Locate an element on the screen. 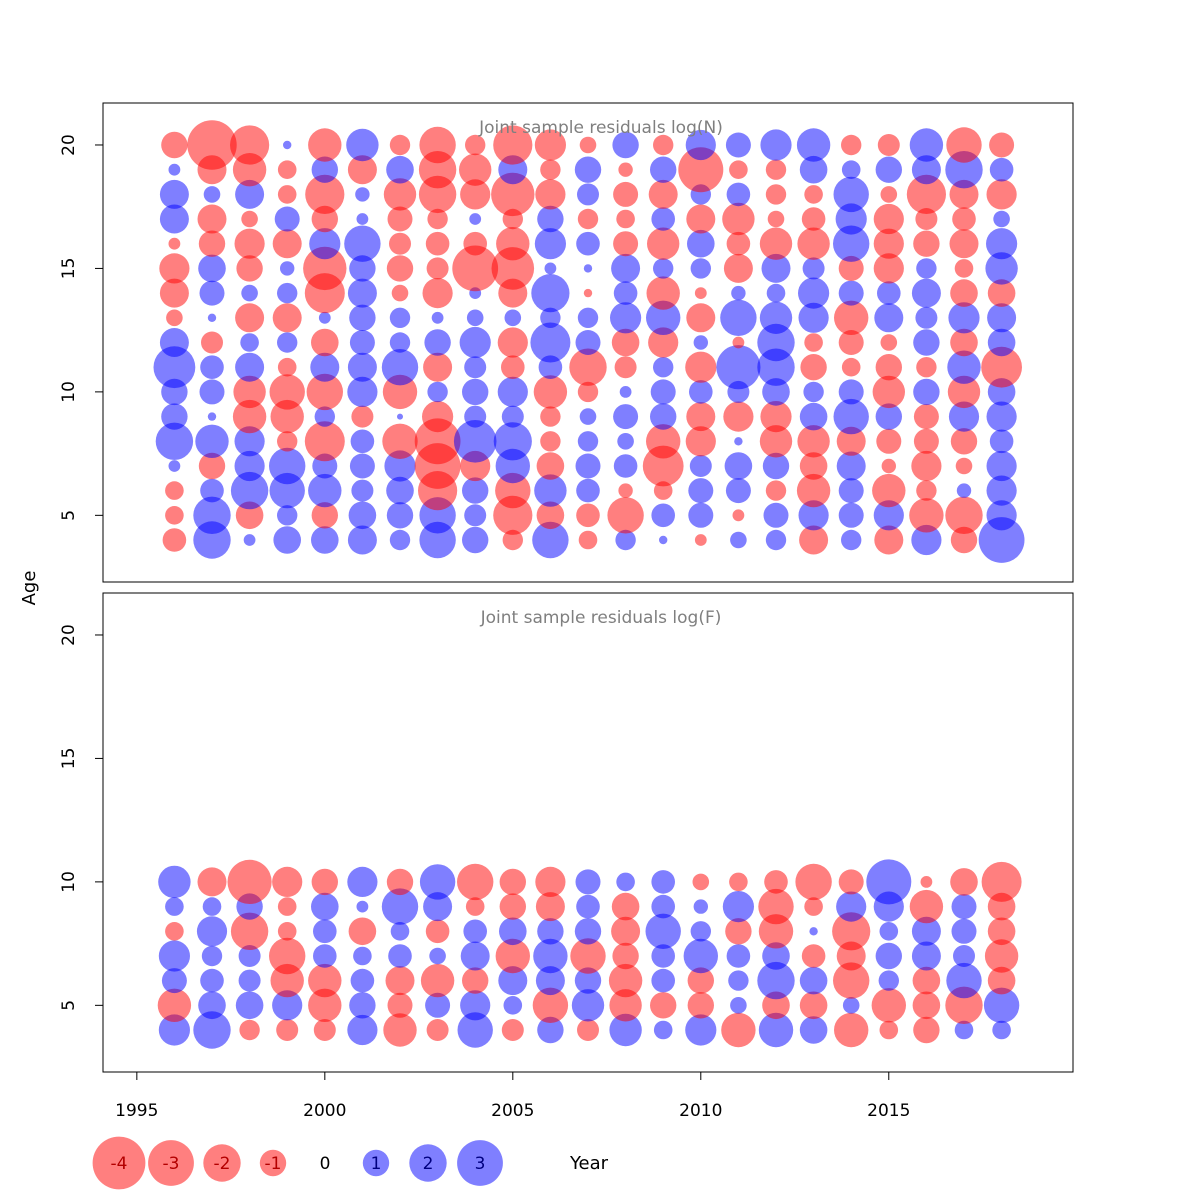 This screenshot has width=1200, height=1200. y-tick-label-log-n-10: 10 is located at coordinates (69, 392).